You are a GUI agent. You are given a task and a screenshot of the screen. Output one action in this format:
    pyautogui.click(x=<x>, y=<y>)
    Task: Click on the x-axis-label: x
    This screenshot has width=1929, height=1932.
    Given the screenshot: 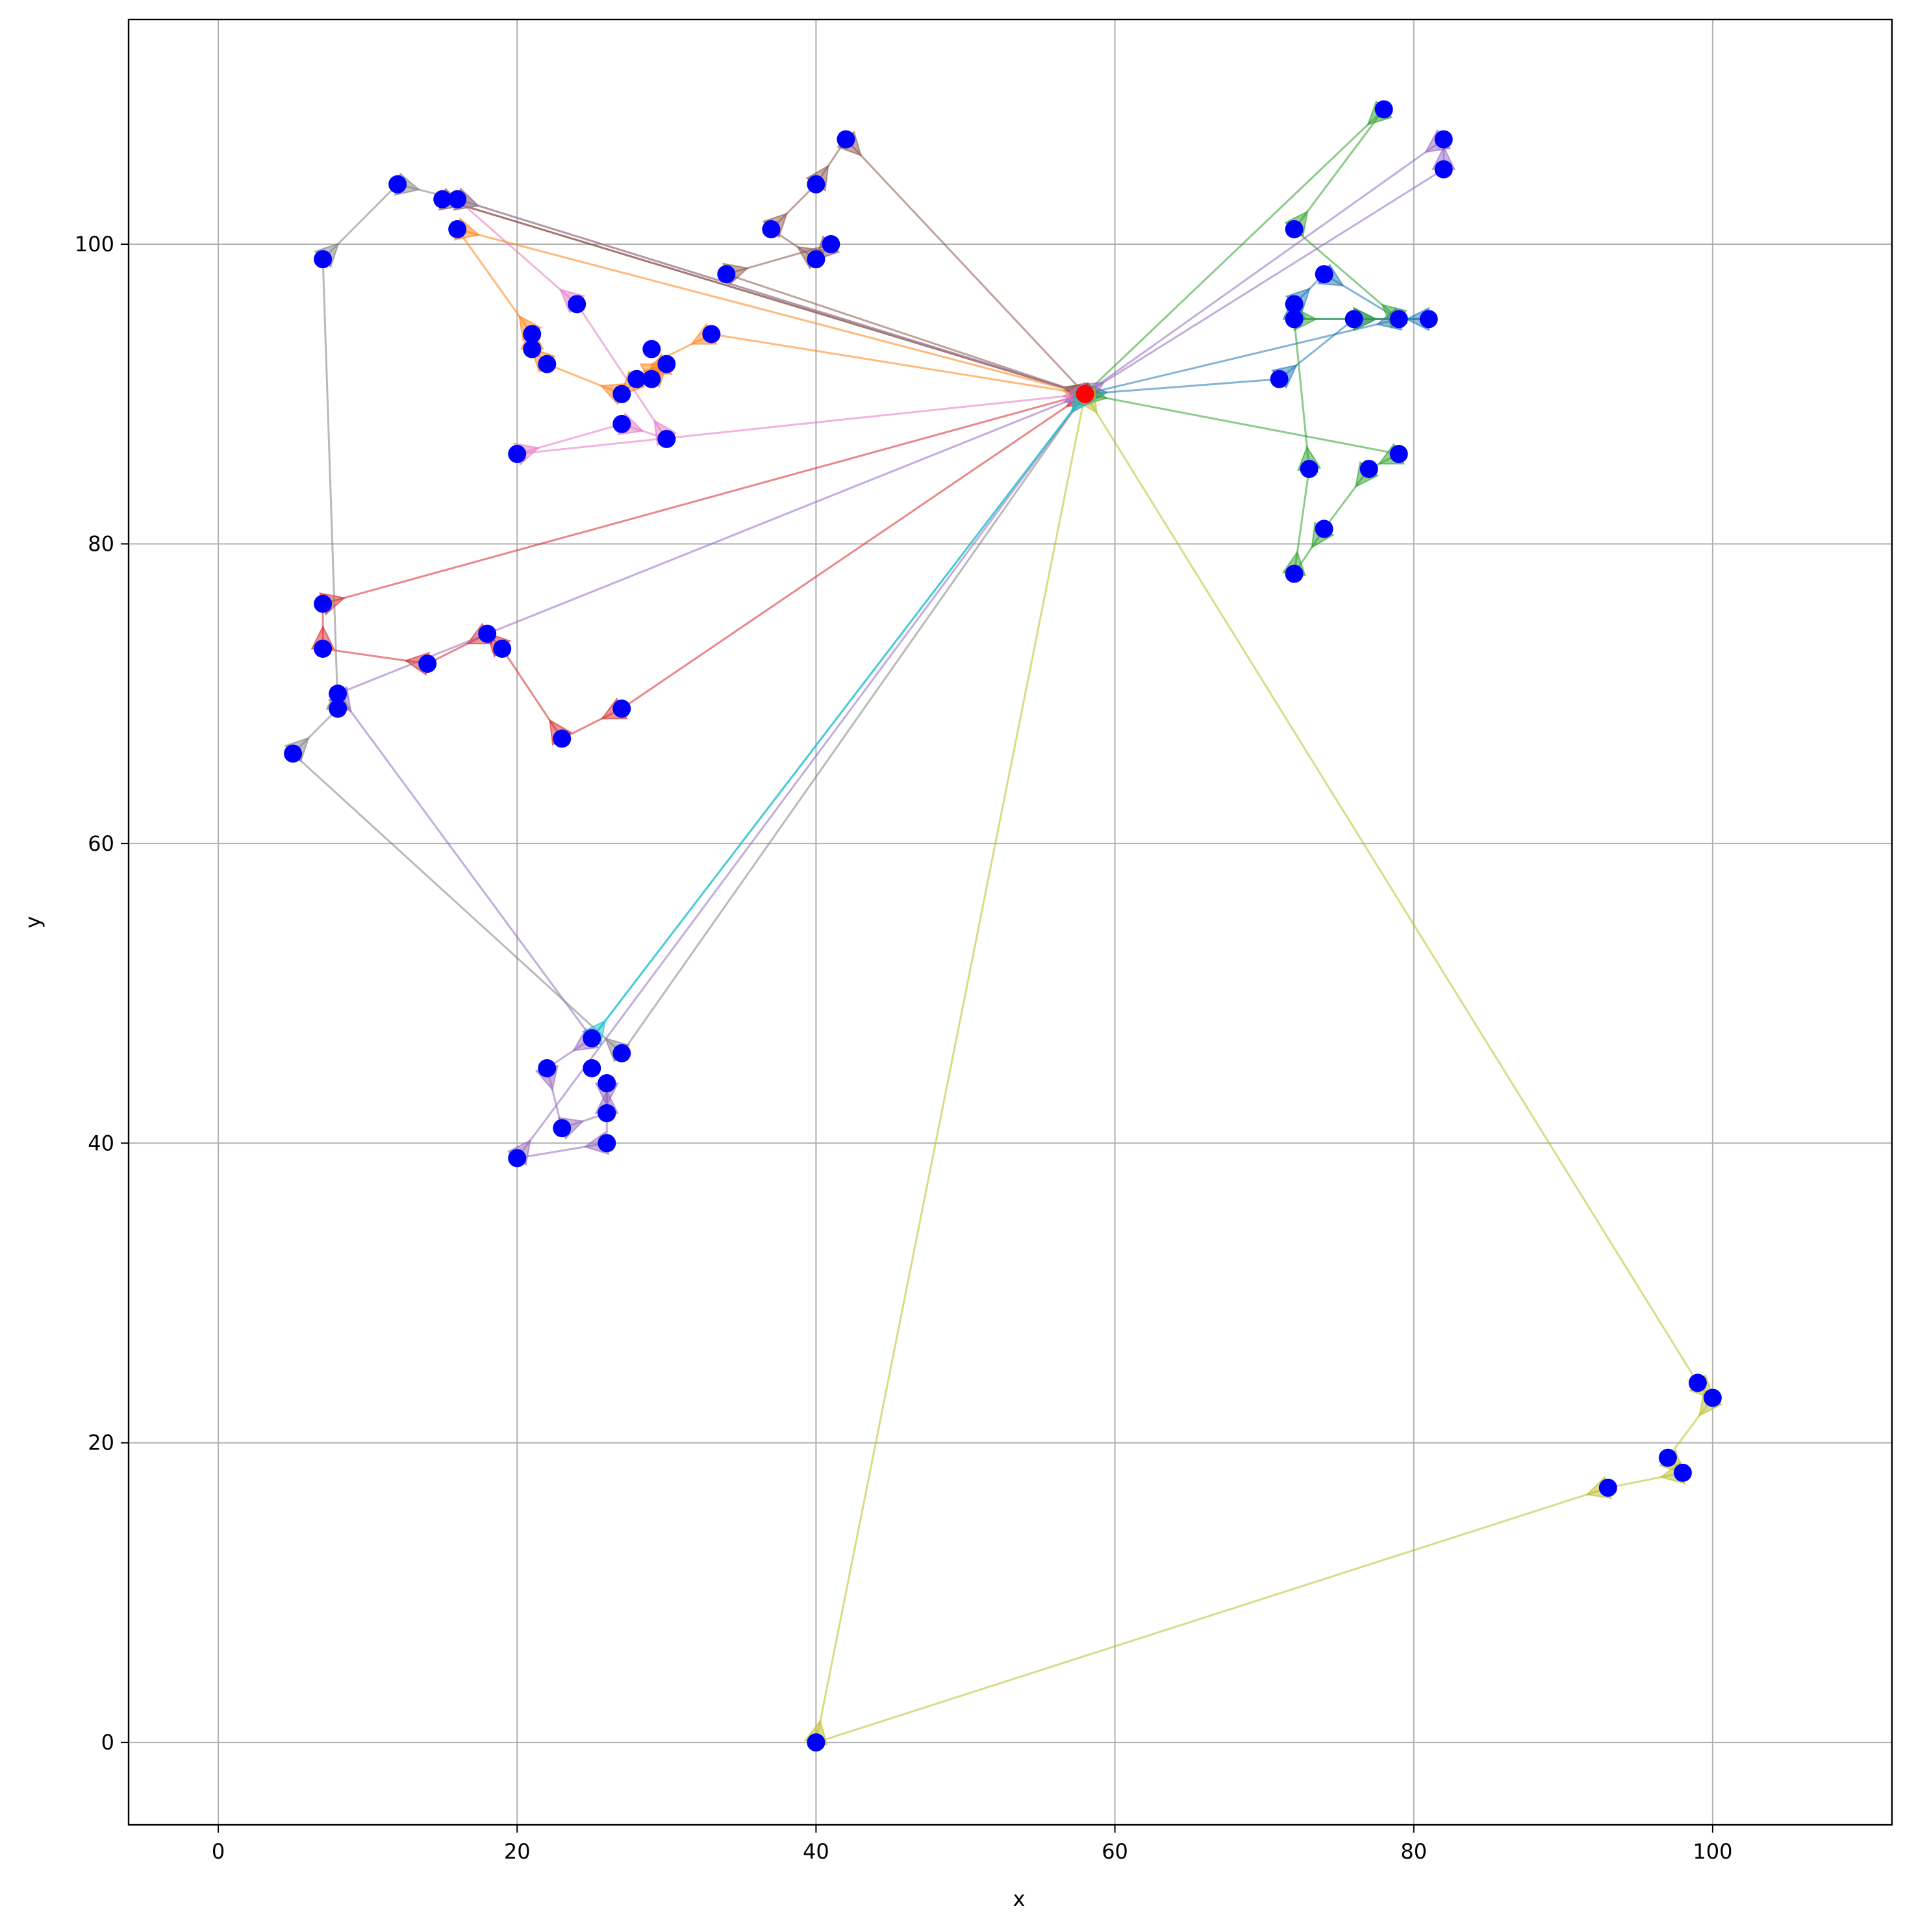 What is the action you would take?
    pyautogui.click(x=1019, y=1899)
    